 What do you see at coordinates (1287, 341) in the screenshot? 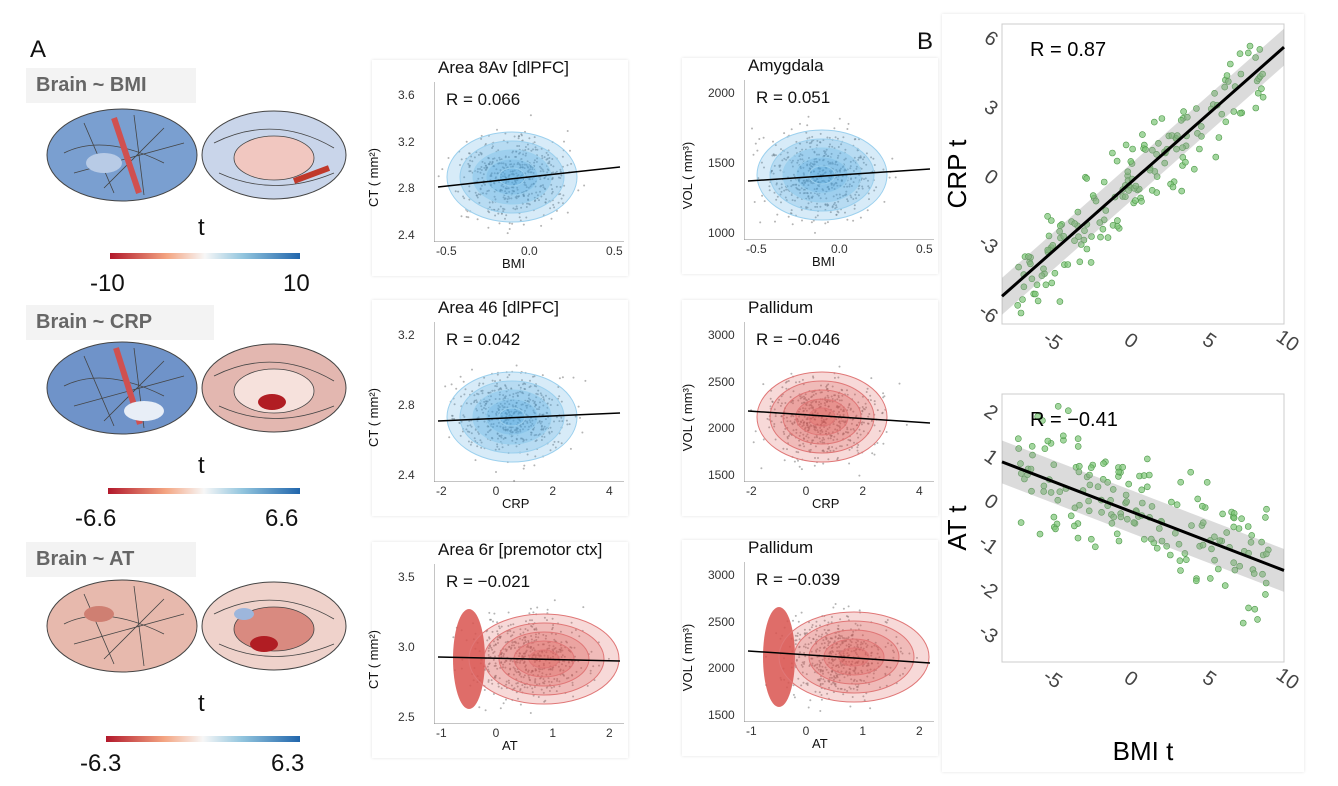
I see `x-tick-label: 10` at bounding box center [1287, 341].